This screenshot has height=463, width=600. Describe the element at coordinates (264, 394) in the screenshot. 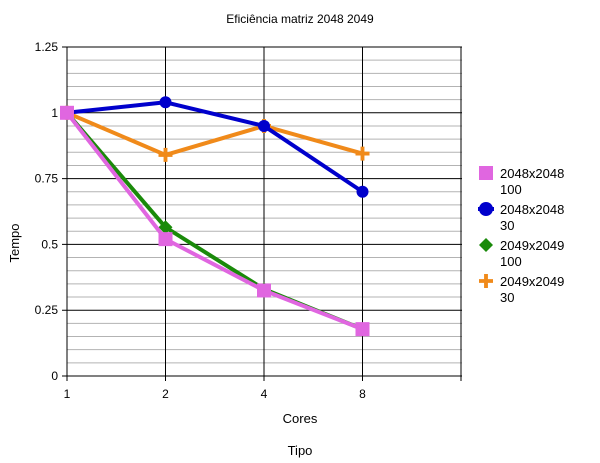

I see `x-tick-label: 4` at that location.